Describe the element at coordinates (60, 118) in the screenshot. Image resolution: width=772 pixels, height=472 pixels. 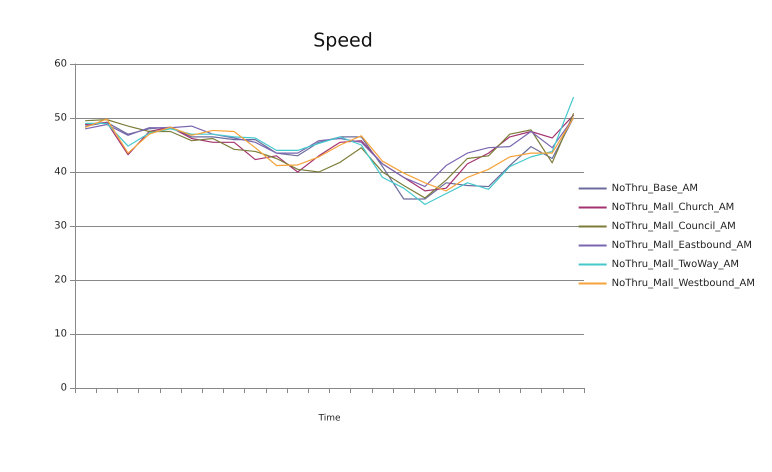
I see `y-tick-label: 50` at that location.